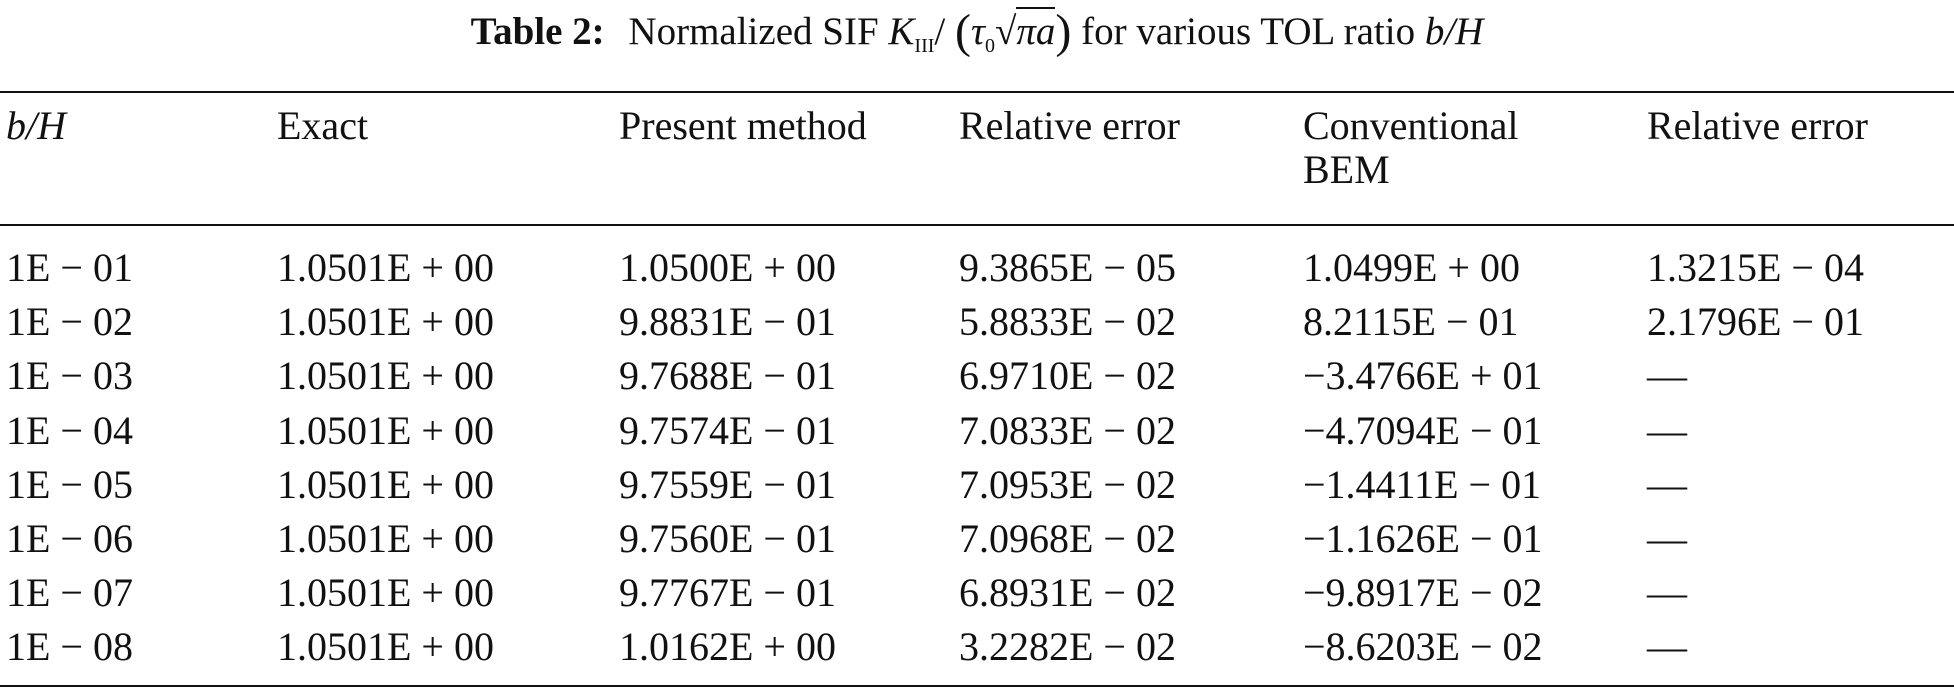 The height and width of the screenshot is (692, 1954). I want to click on caption-tau: τ, so click(977, 31).